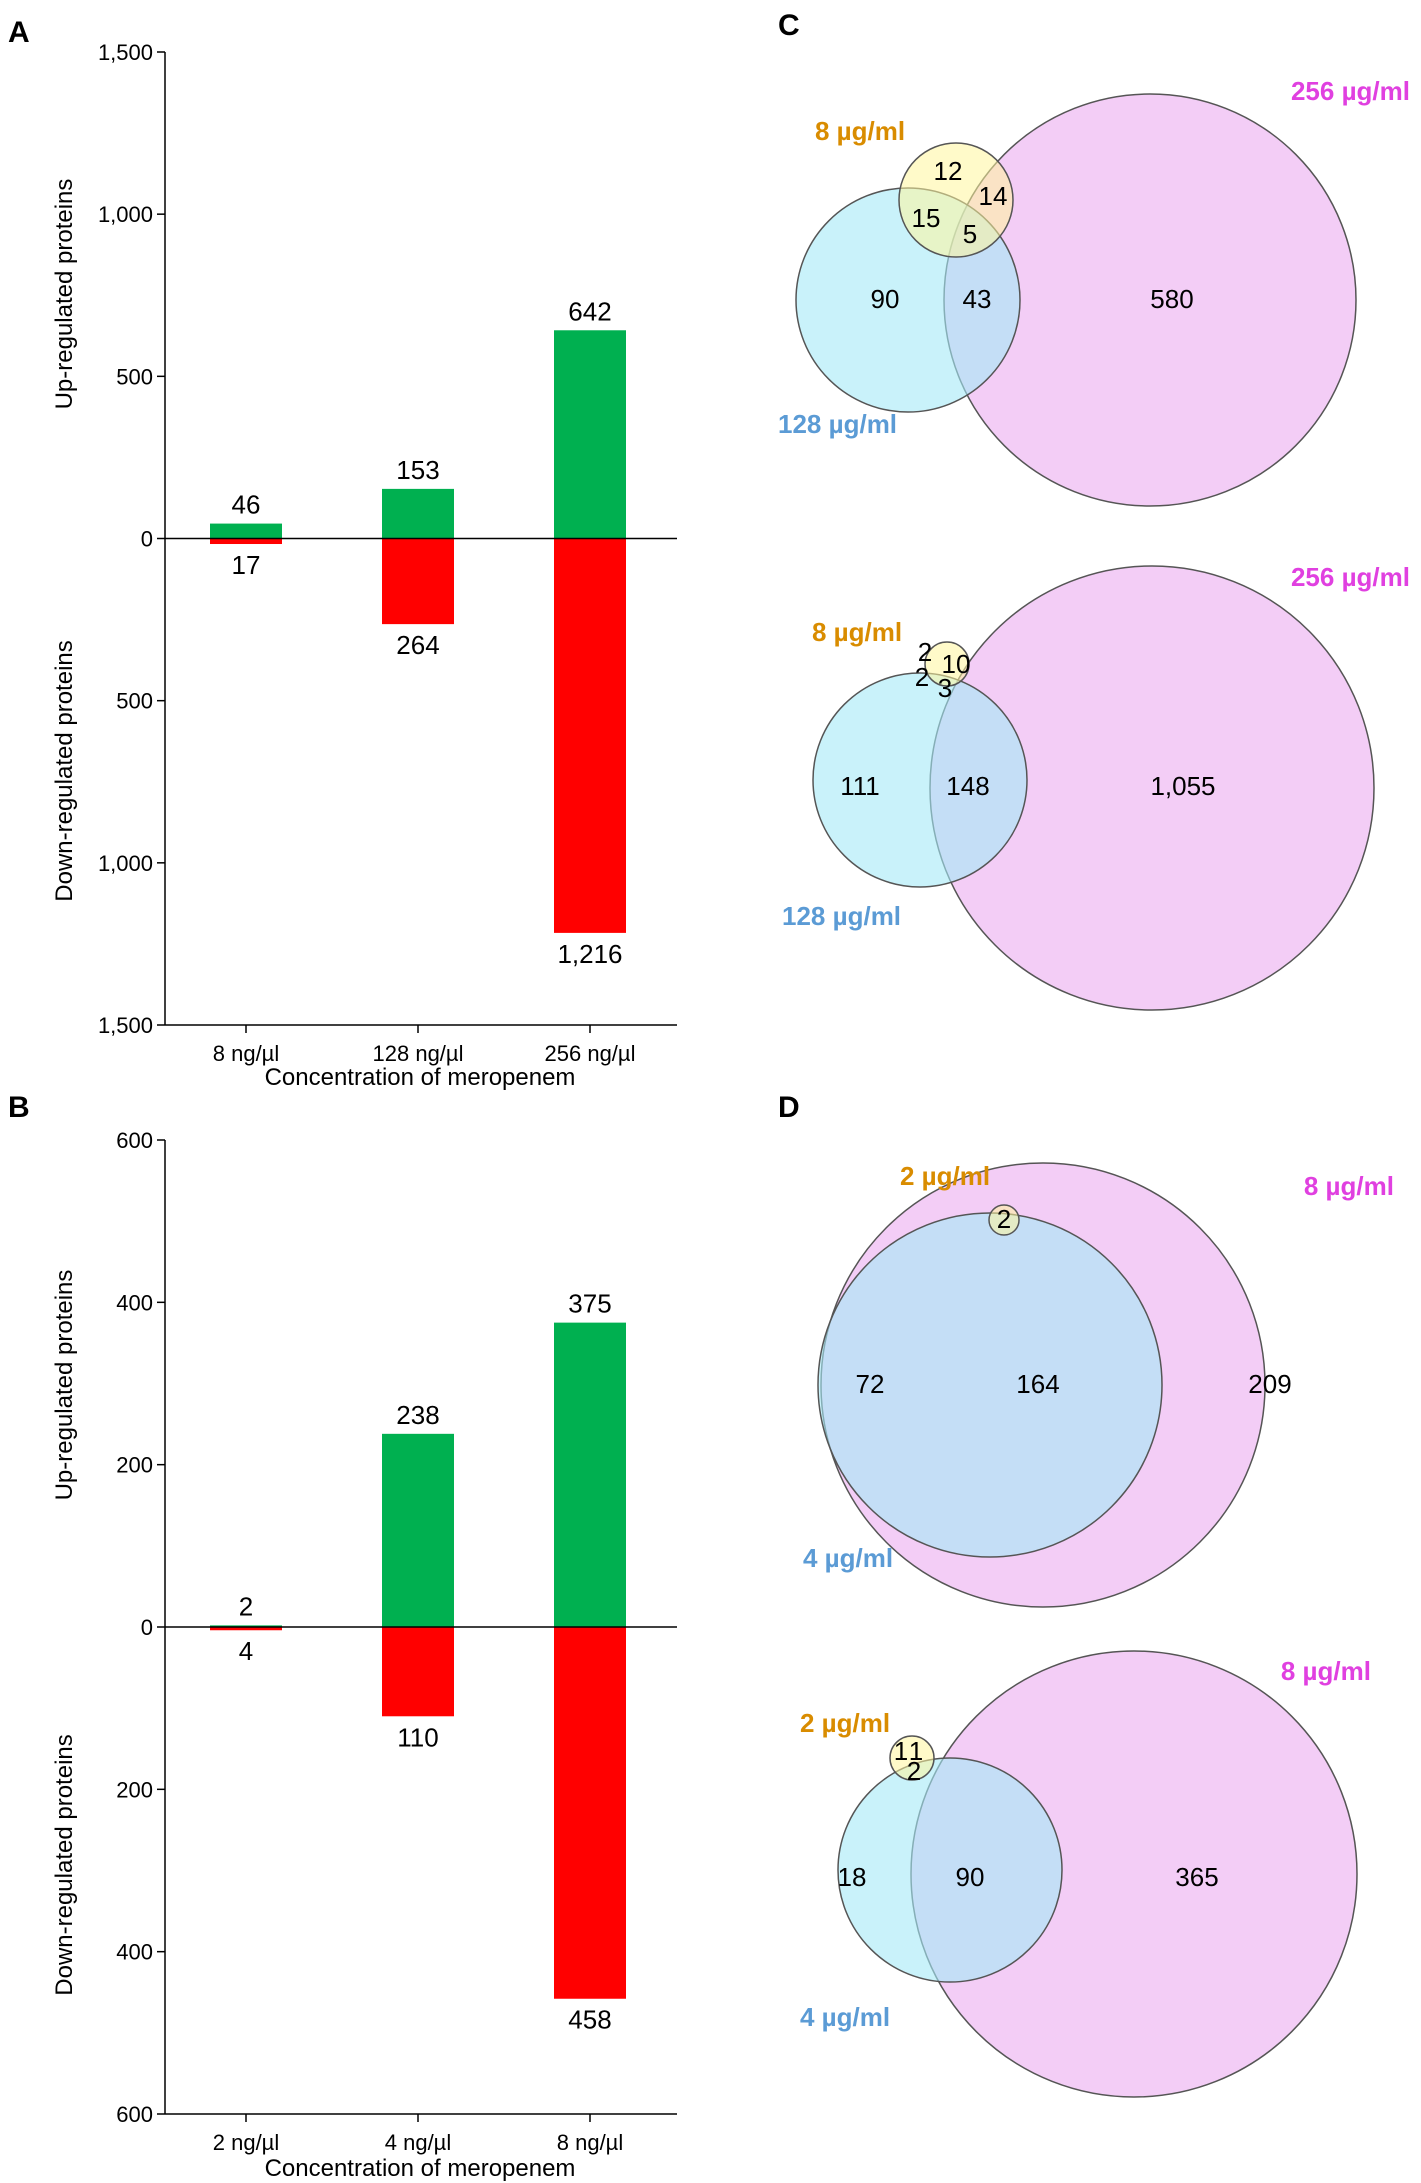  I want to click on bar-up-label: 46, so click(246, 505).